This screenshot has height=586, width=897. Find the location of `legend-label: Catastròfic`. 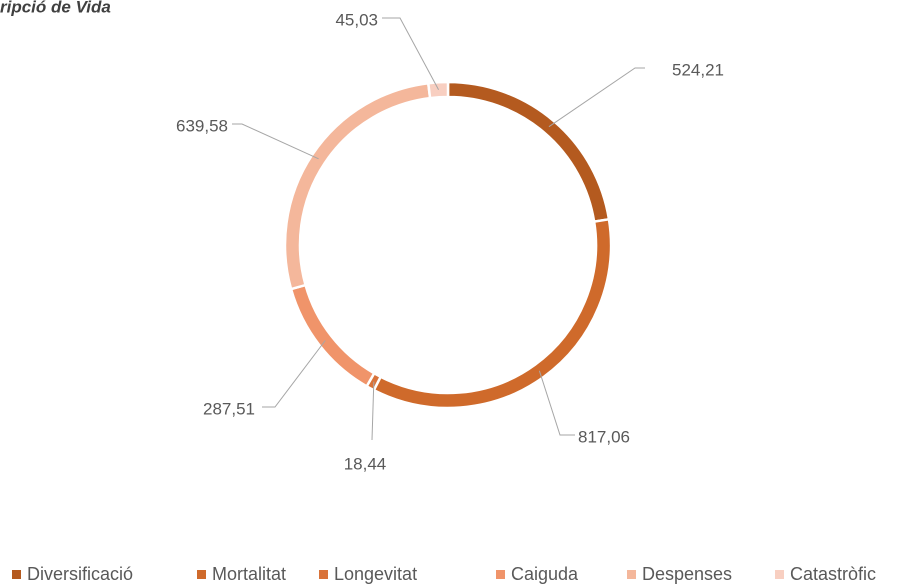

legend-label: Catastròfic is located at coordinates (833, 574).